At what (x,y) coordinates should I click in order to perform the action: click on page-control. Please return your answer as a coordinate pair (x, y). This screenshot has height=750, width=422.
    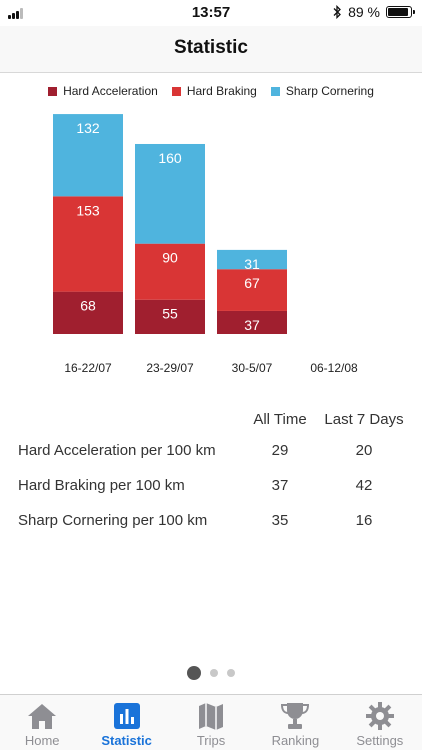
    Looking at the image, I should click on (211, 673).